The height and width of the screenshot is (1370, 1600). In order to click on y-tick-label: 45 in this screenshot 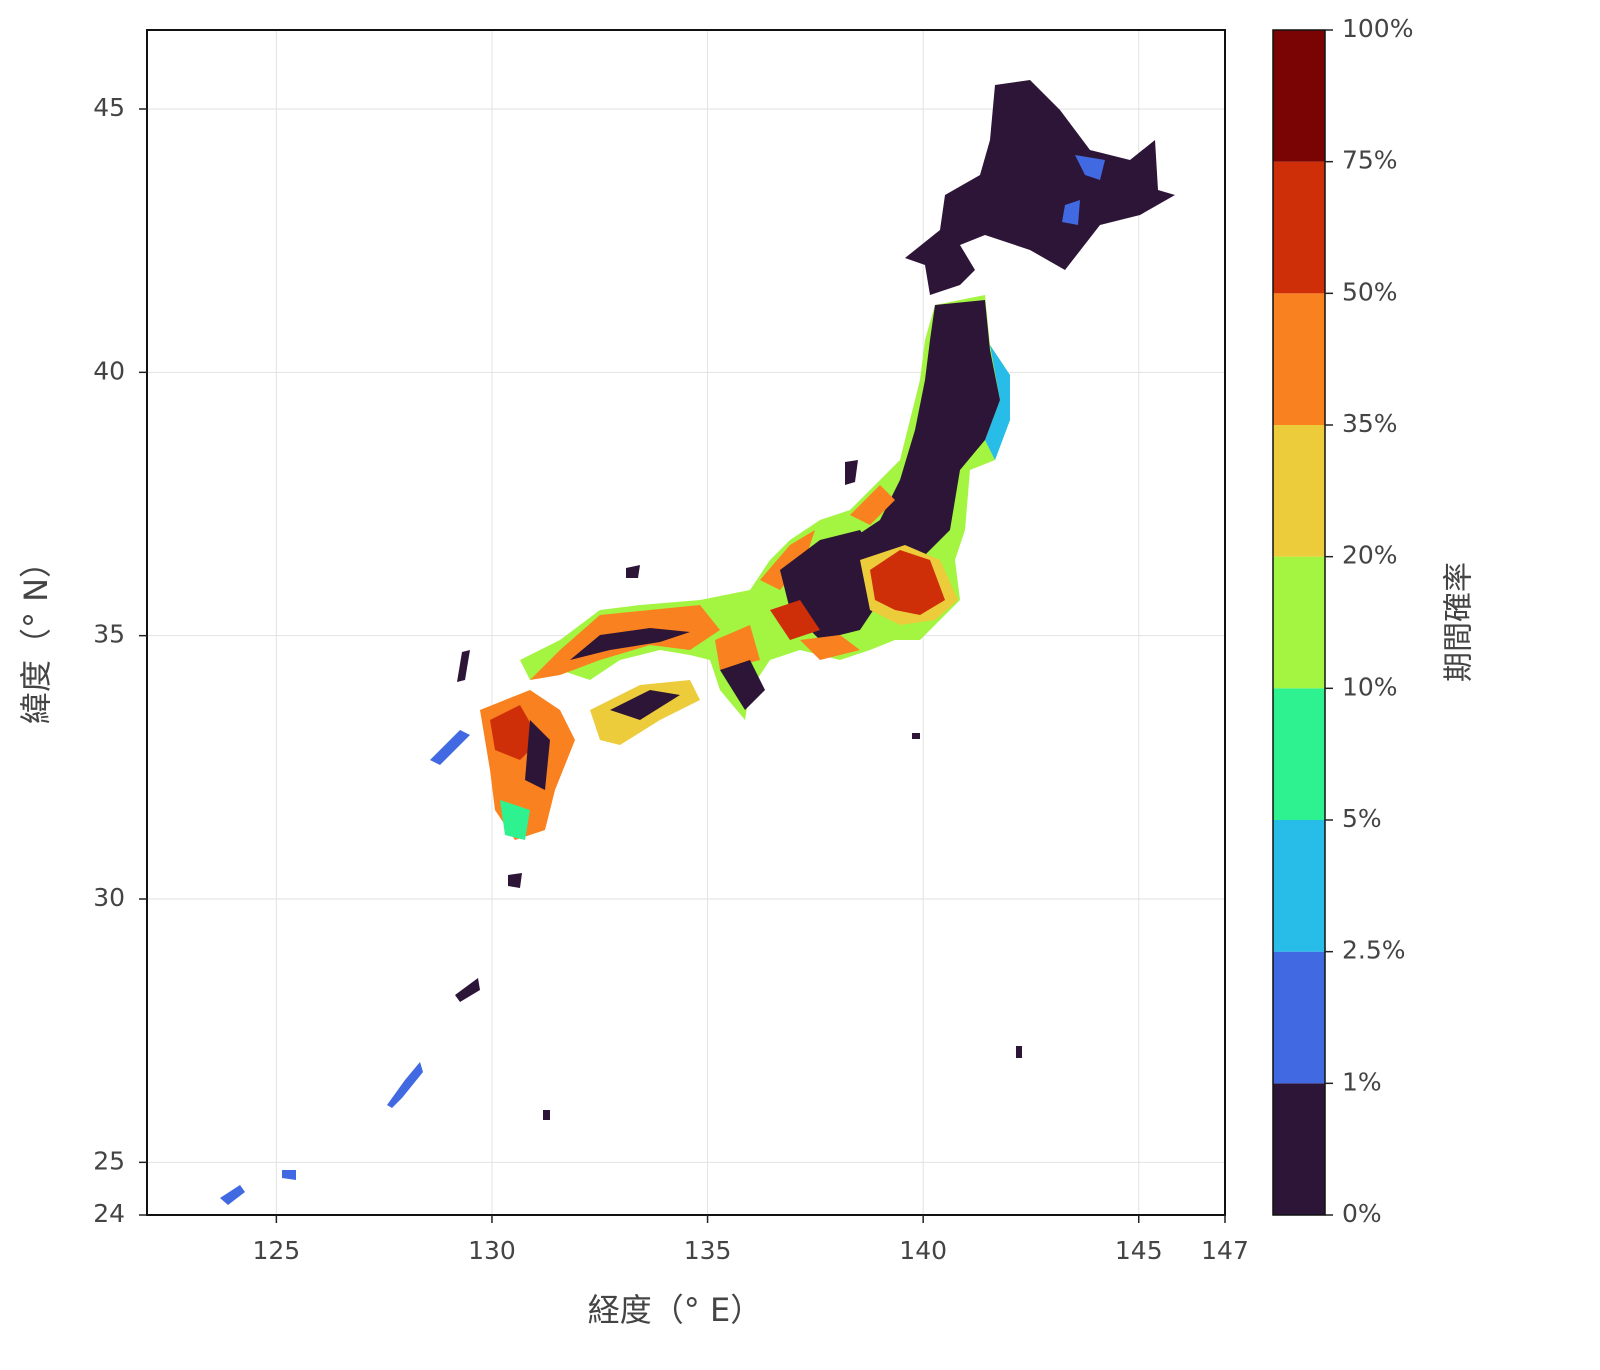, I will do `click(109, 107)`.